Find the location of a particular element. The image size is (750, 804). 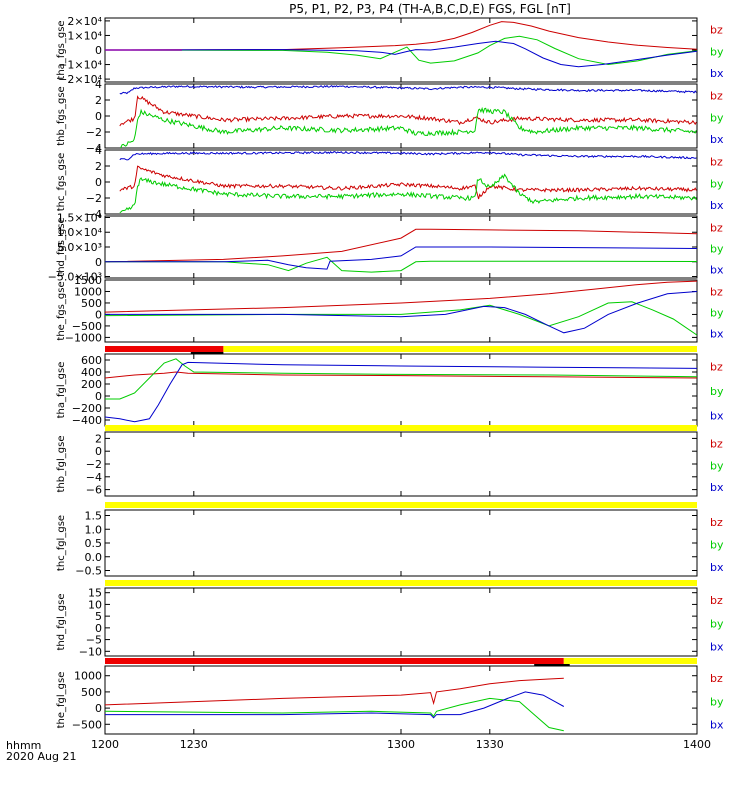

y-tick-label: 1000 is located at coordinates (88, 291).